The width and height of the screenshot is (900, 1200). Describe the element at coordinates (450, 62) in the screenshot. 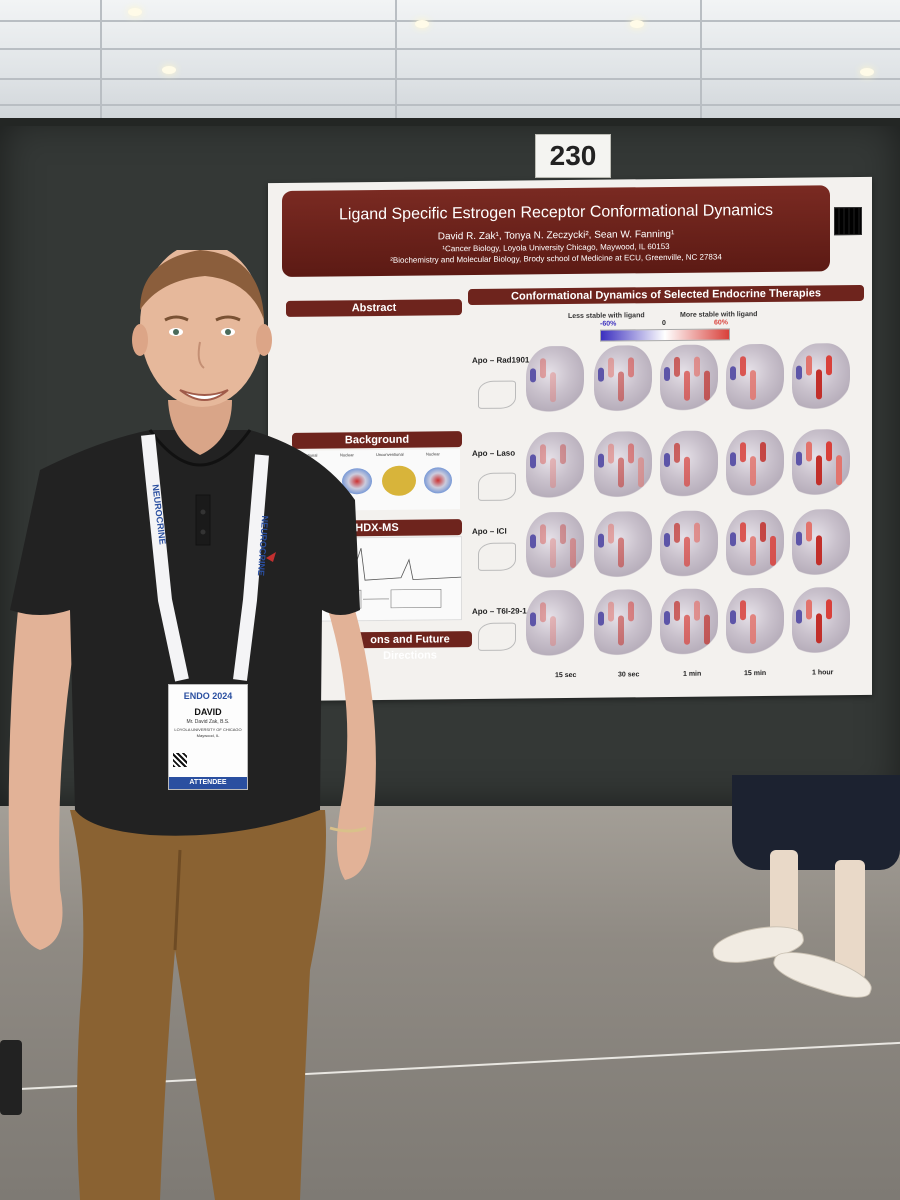

I see `convention-hall-ceiling` at that location.